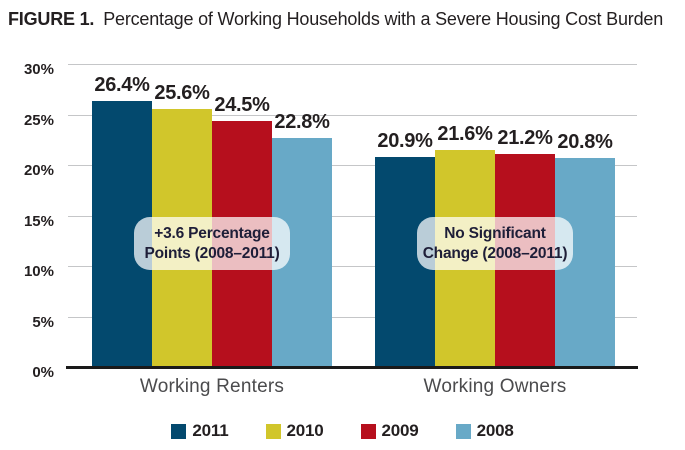 This screenshot has height=450, width=685. I want to click on legend-item-2008: 2008, so click(484, 431).